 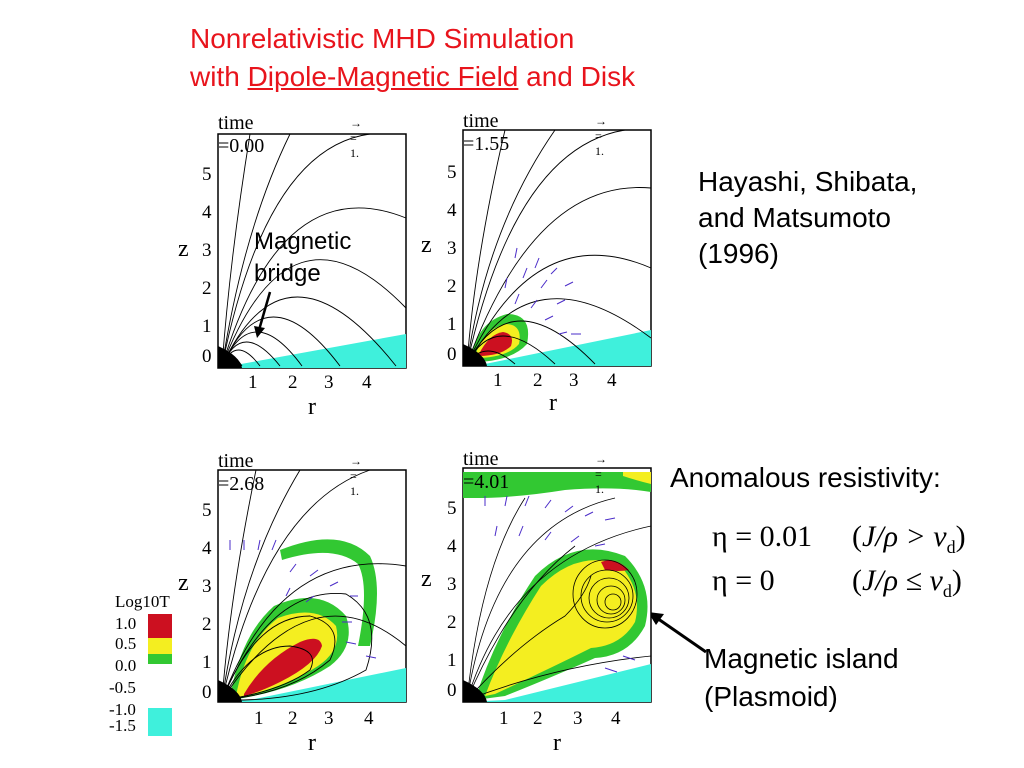 I want to click on citation: Hayashi, Shibata, and Matsumoto (1996), so click(x=807, y=218).